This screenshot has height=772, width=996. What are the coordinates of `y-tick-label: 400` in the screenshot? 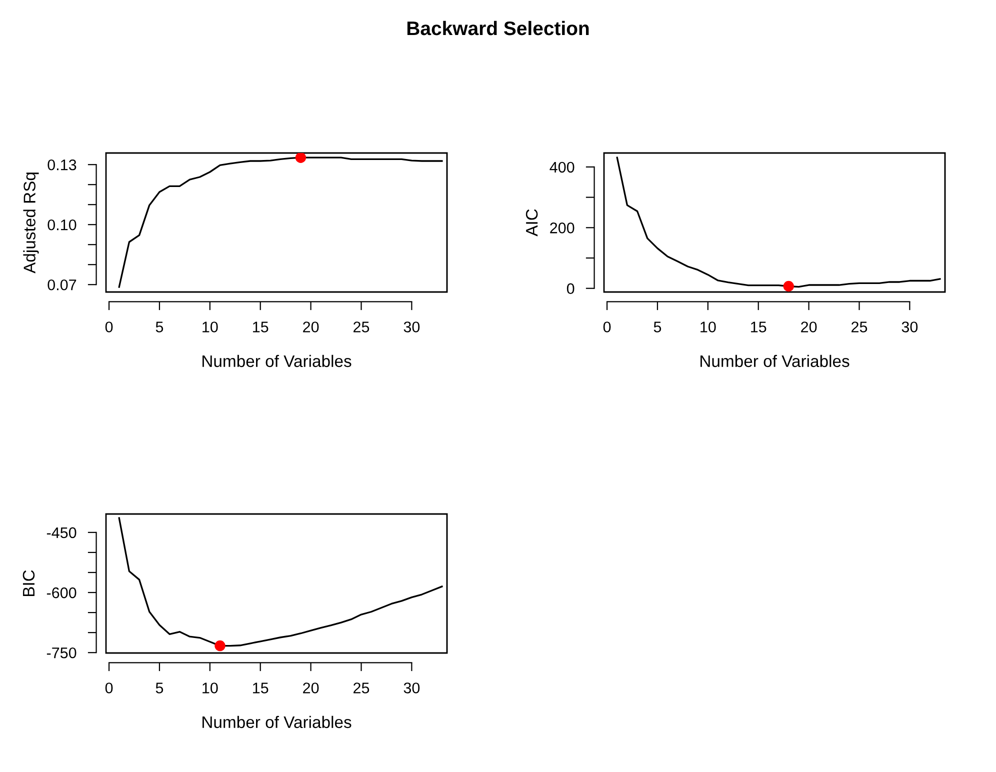 It's located at (562, 167).